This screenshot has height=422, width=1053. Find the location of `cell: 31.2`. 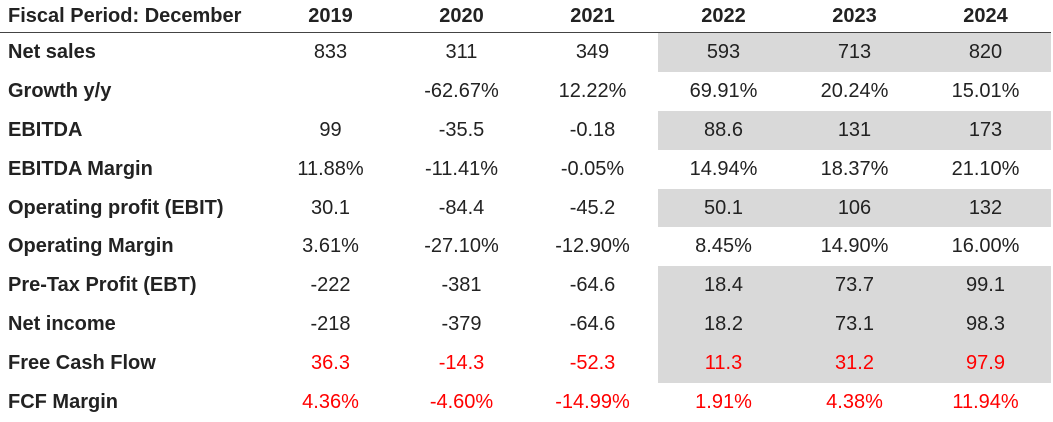

cell: 31.2 is located at coordinates (854, 364).